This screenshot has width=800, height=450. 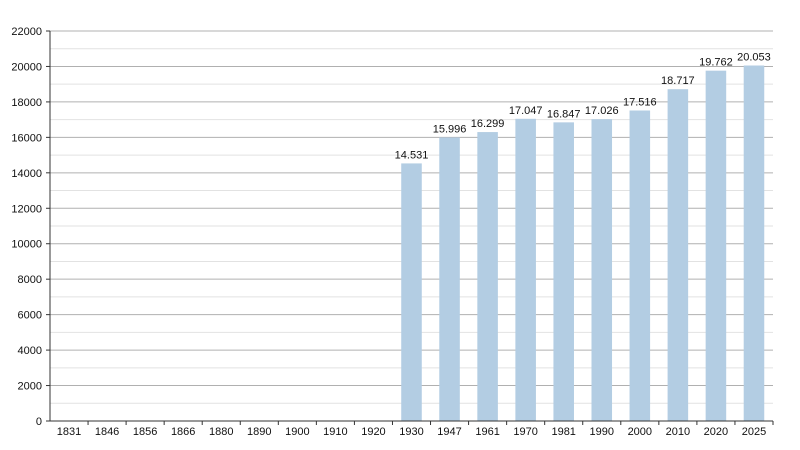 What do you see at coordinates (678, 81) in the screenshot?
I see `data-label-2010: 18.717` at bounding box center [678, 81].